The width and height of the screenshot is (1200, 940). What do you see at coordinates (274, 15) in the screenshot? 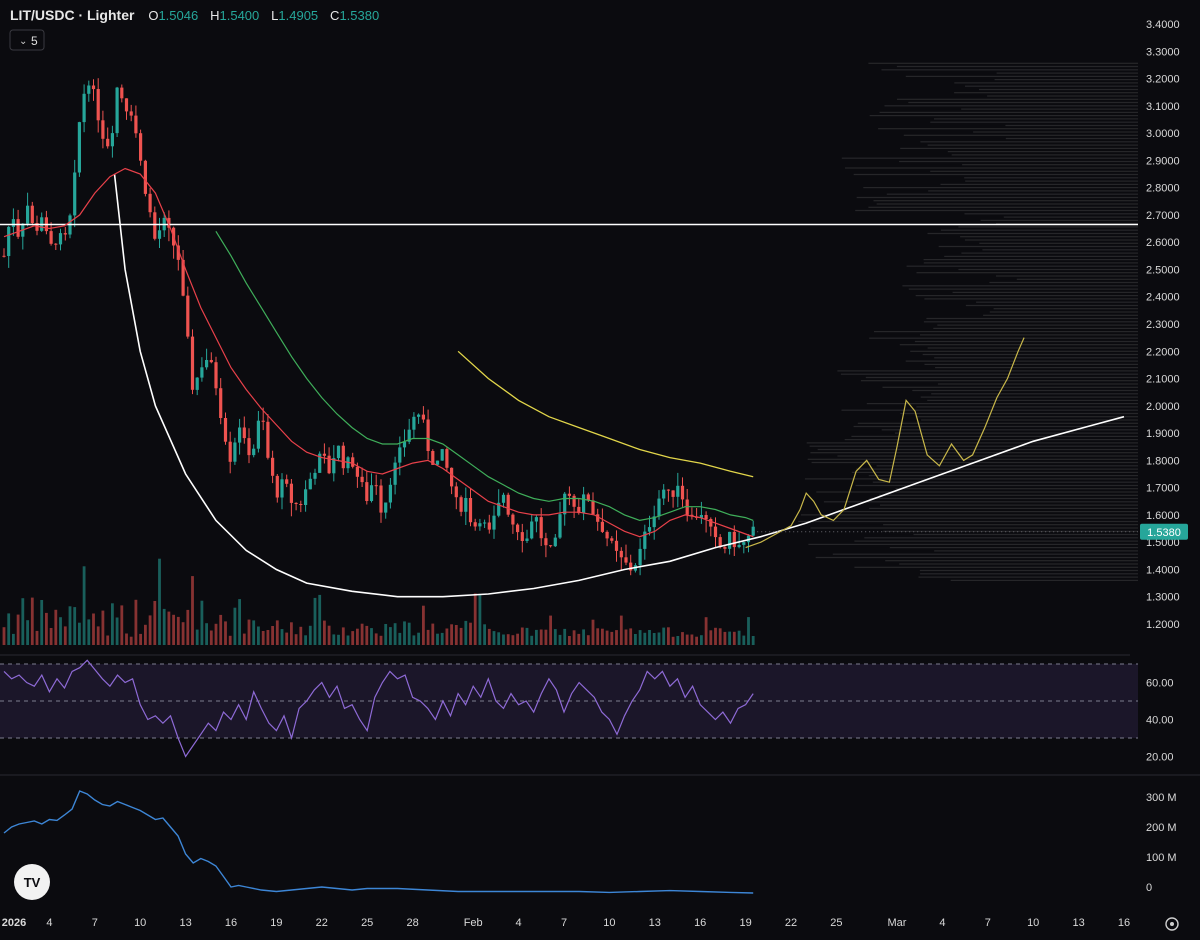
I see `ohlc-l-label: L` at bounding box center [274, 15].